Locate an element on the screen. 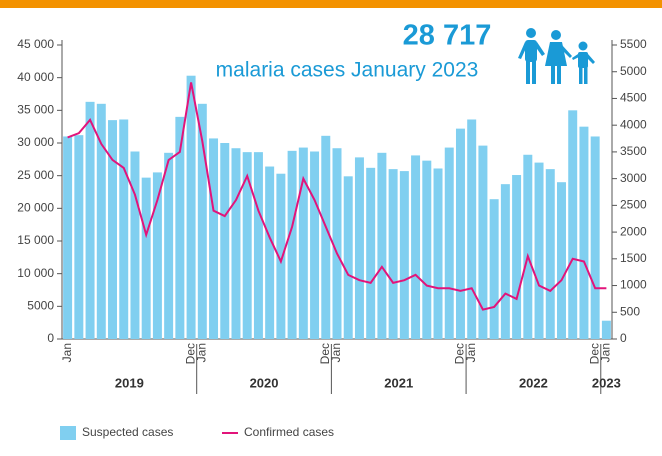 The height and width of the screenshot is (456, 662). year-label: 2019 is located at coordinates (129, 382).